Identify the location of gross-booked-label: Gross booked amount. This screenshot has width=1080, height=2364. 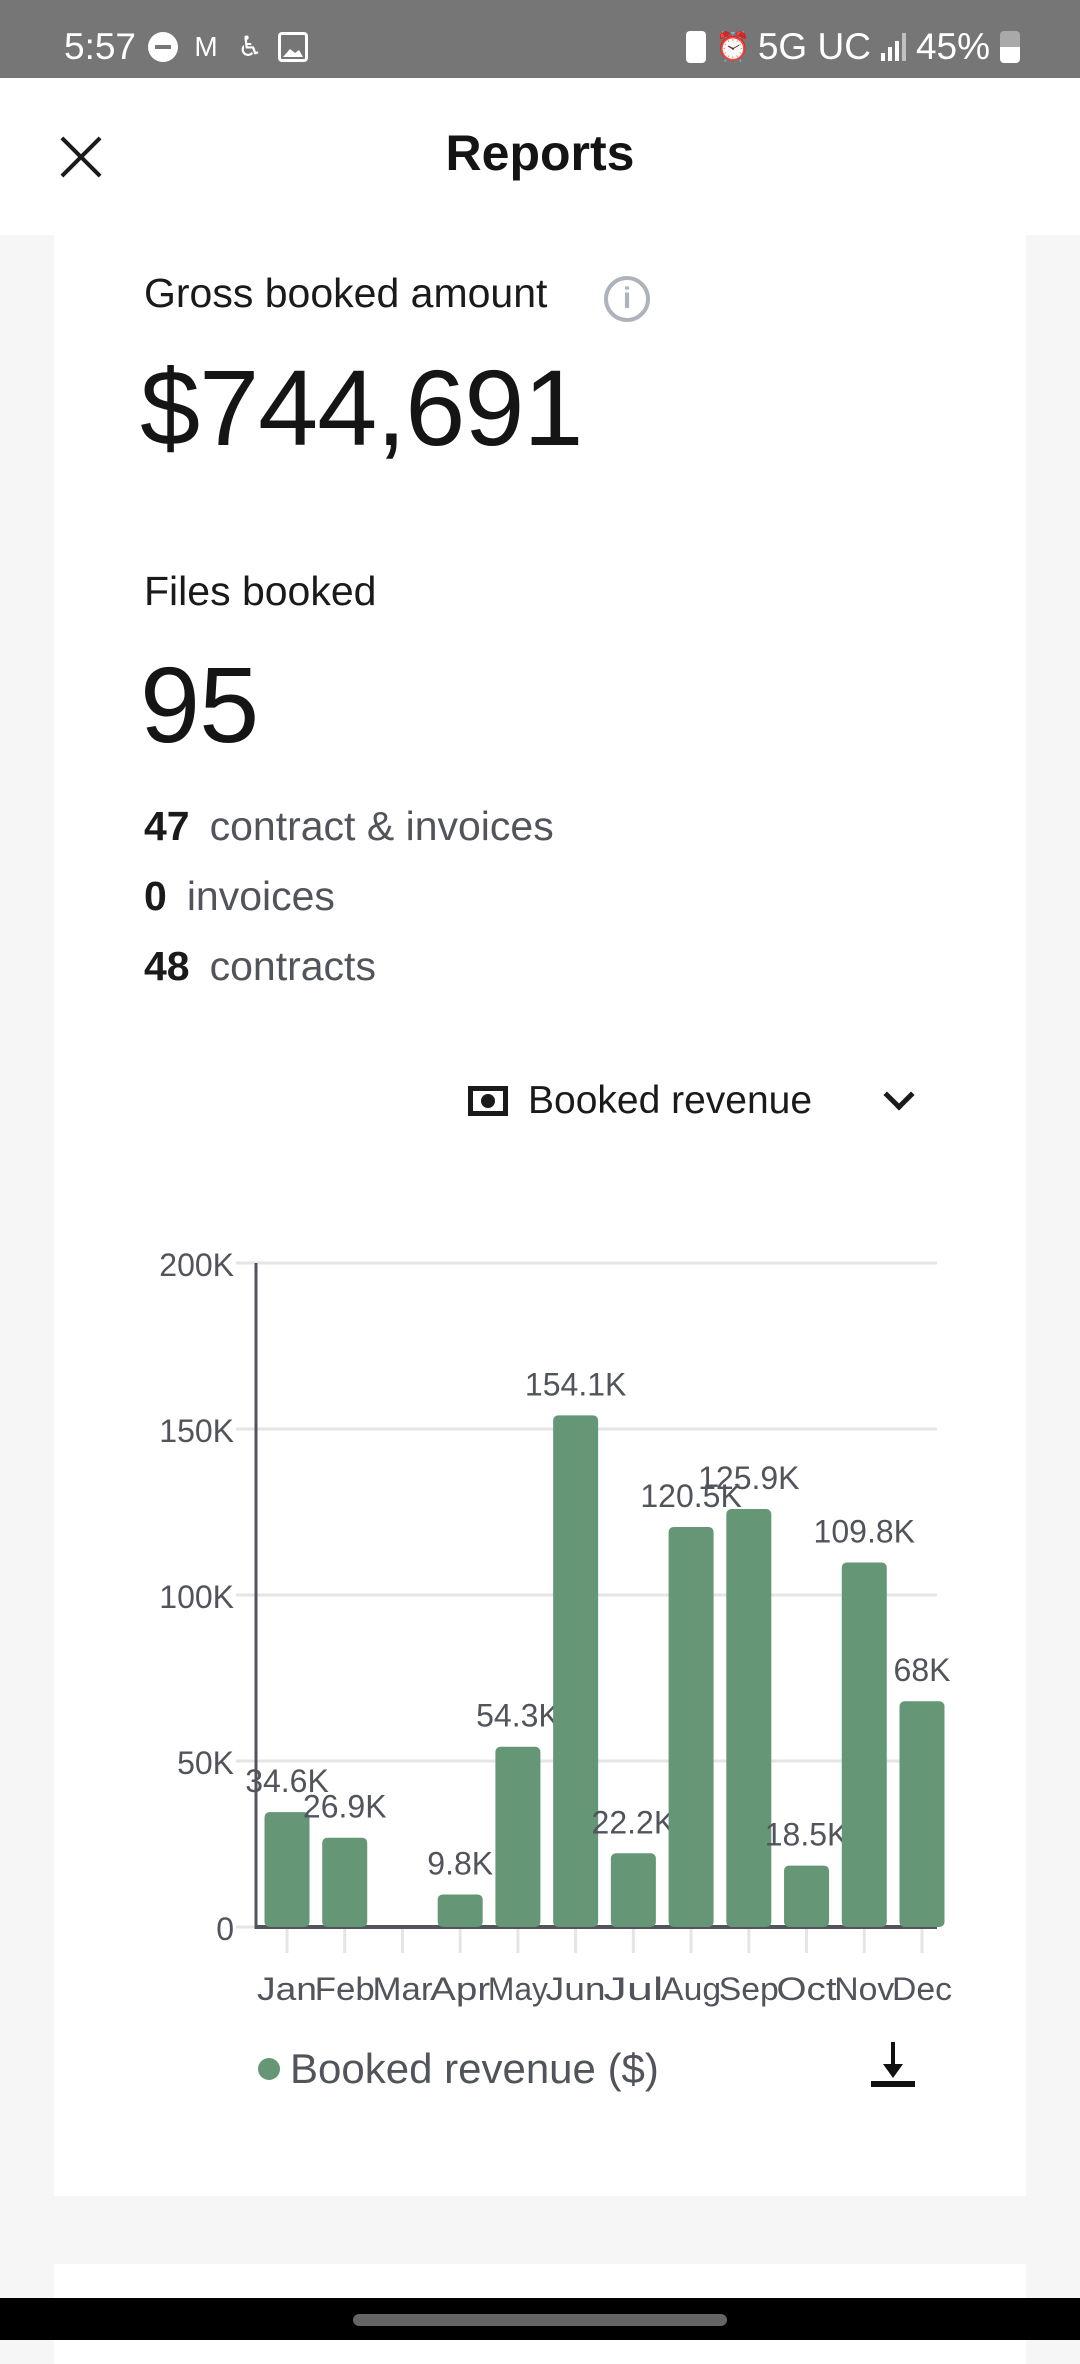
(346, 293).